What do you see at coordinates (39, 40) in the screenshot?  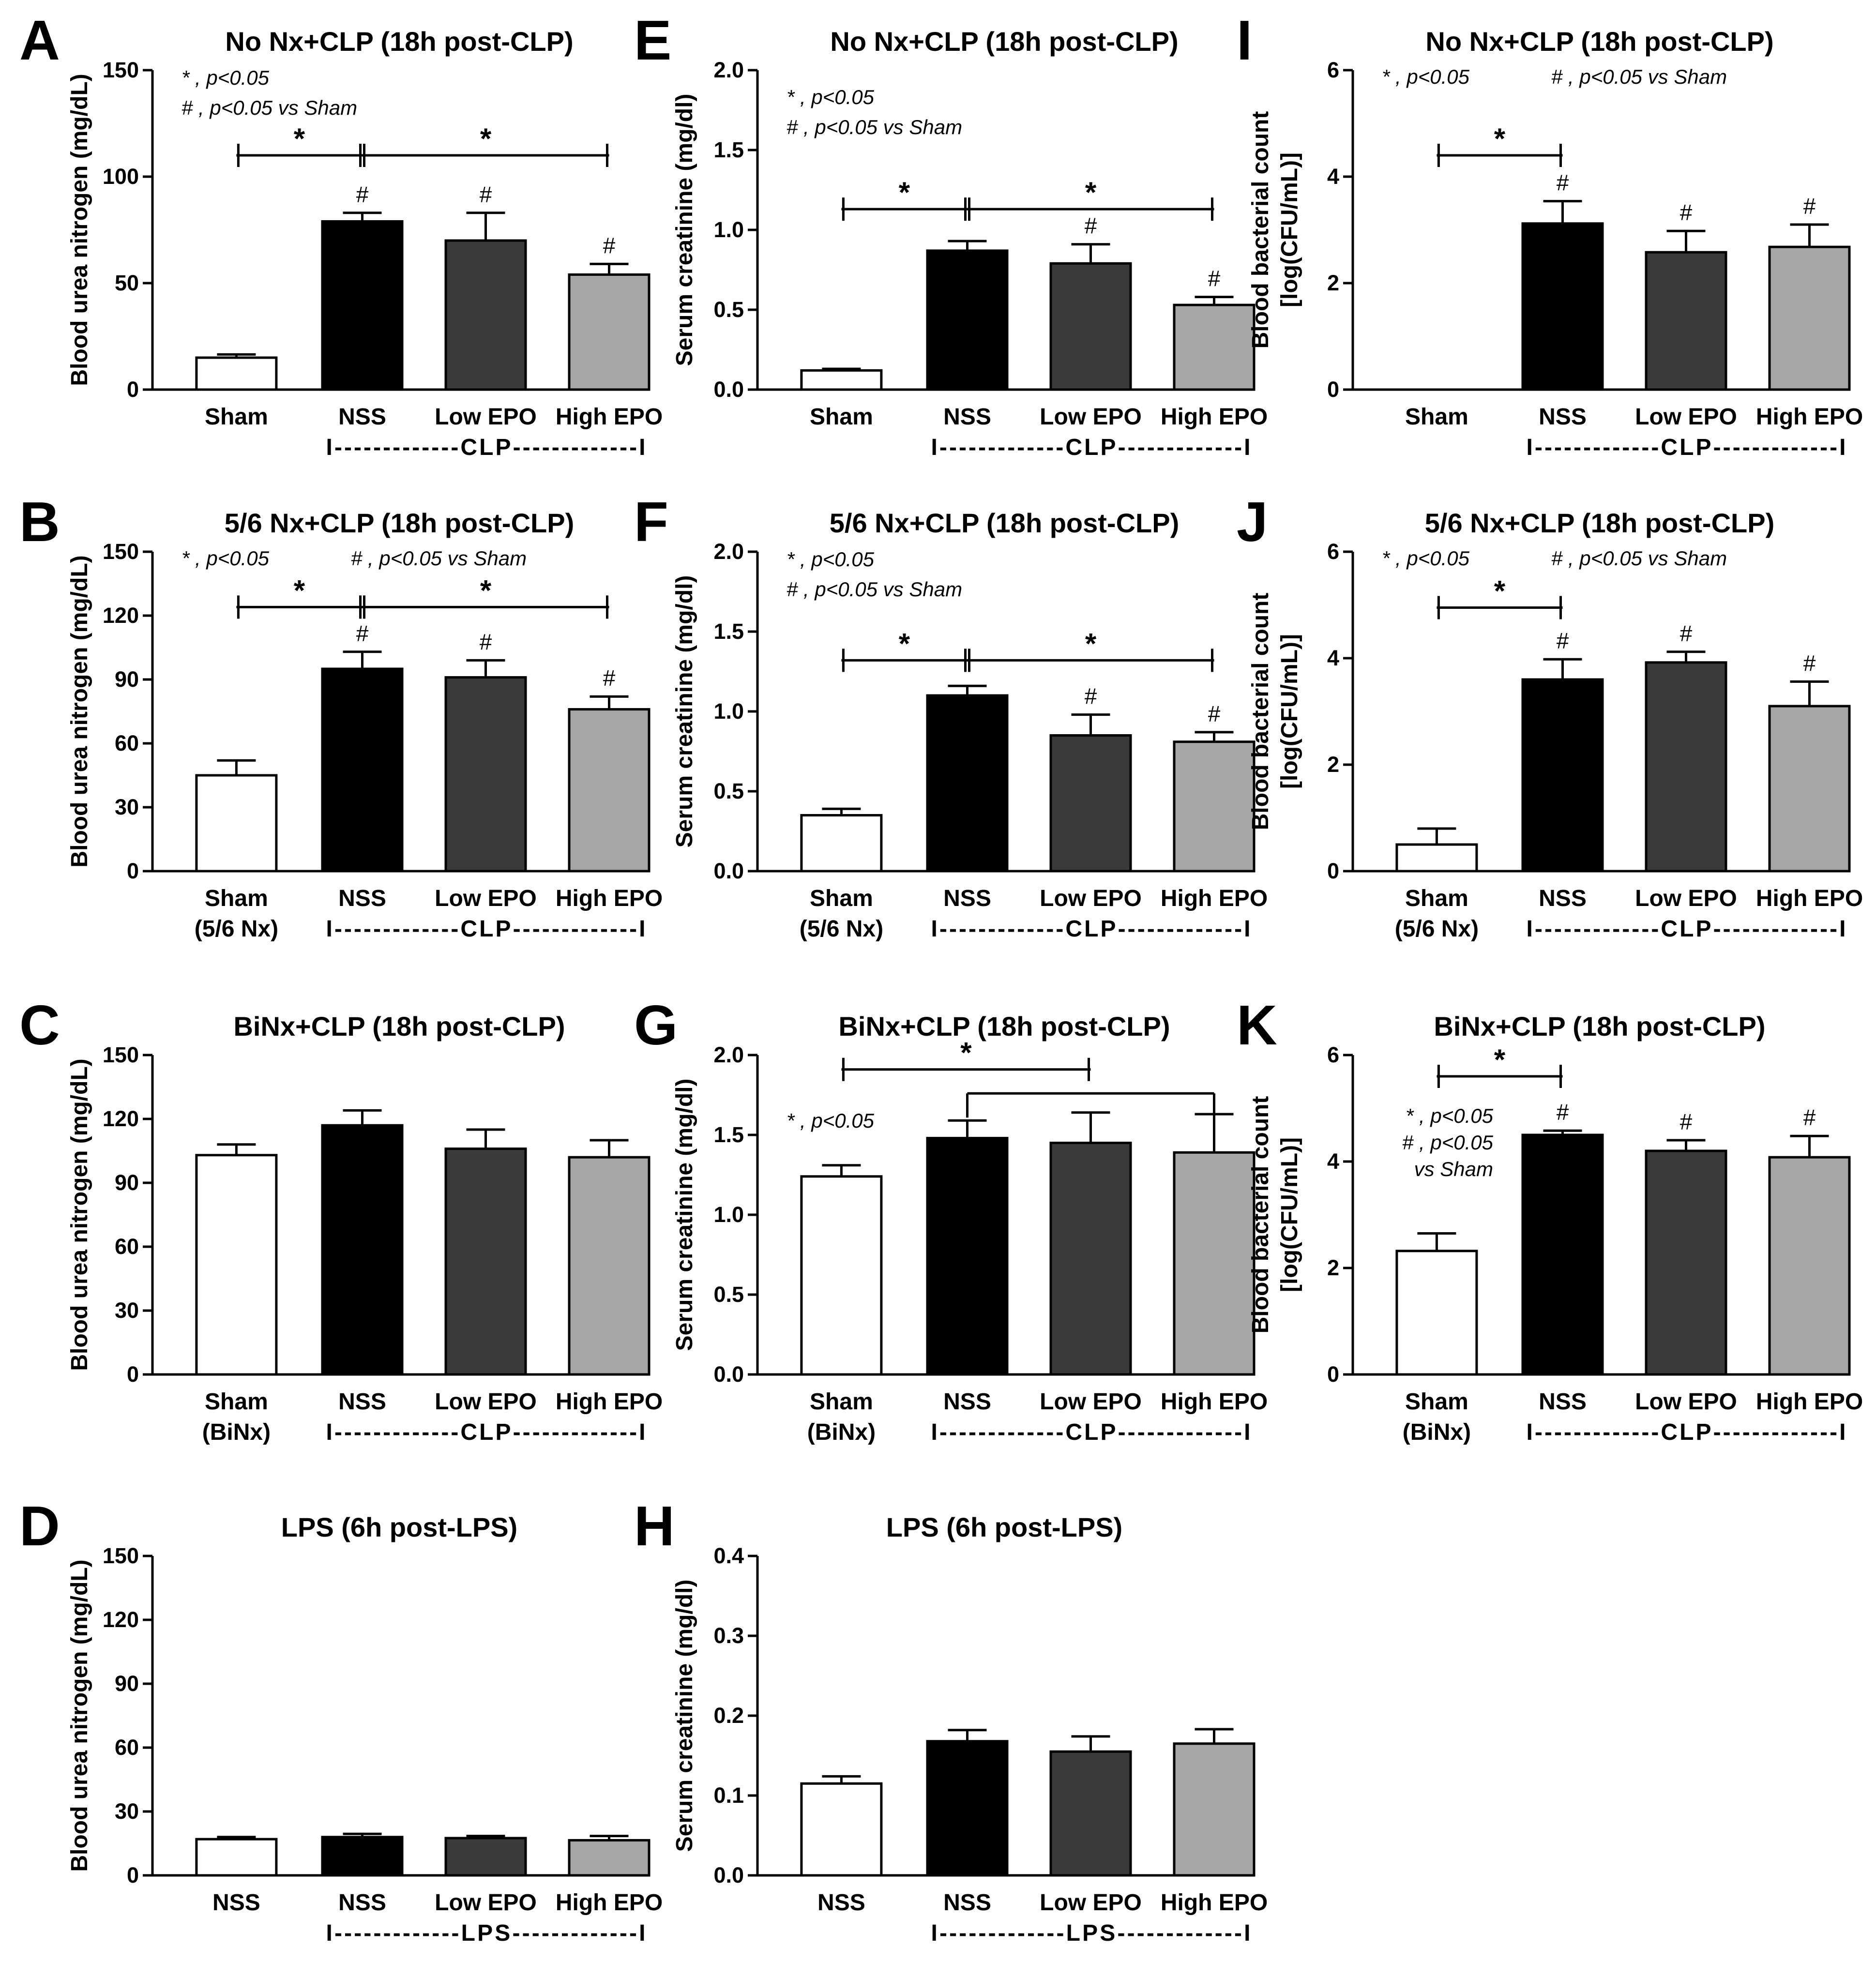 I see `panel-letter: A` at bounding box center [39, 40].